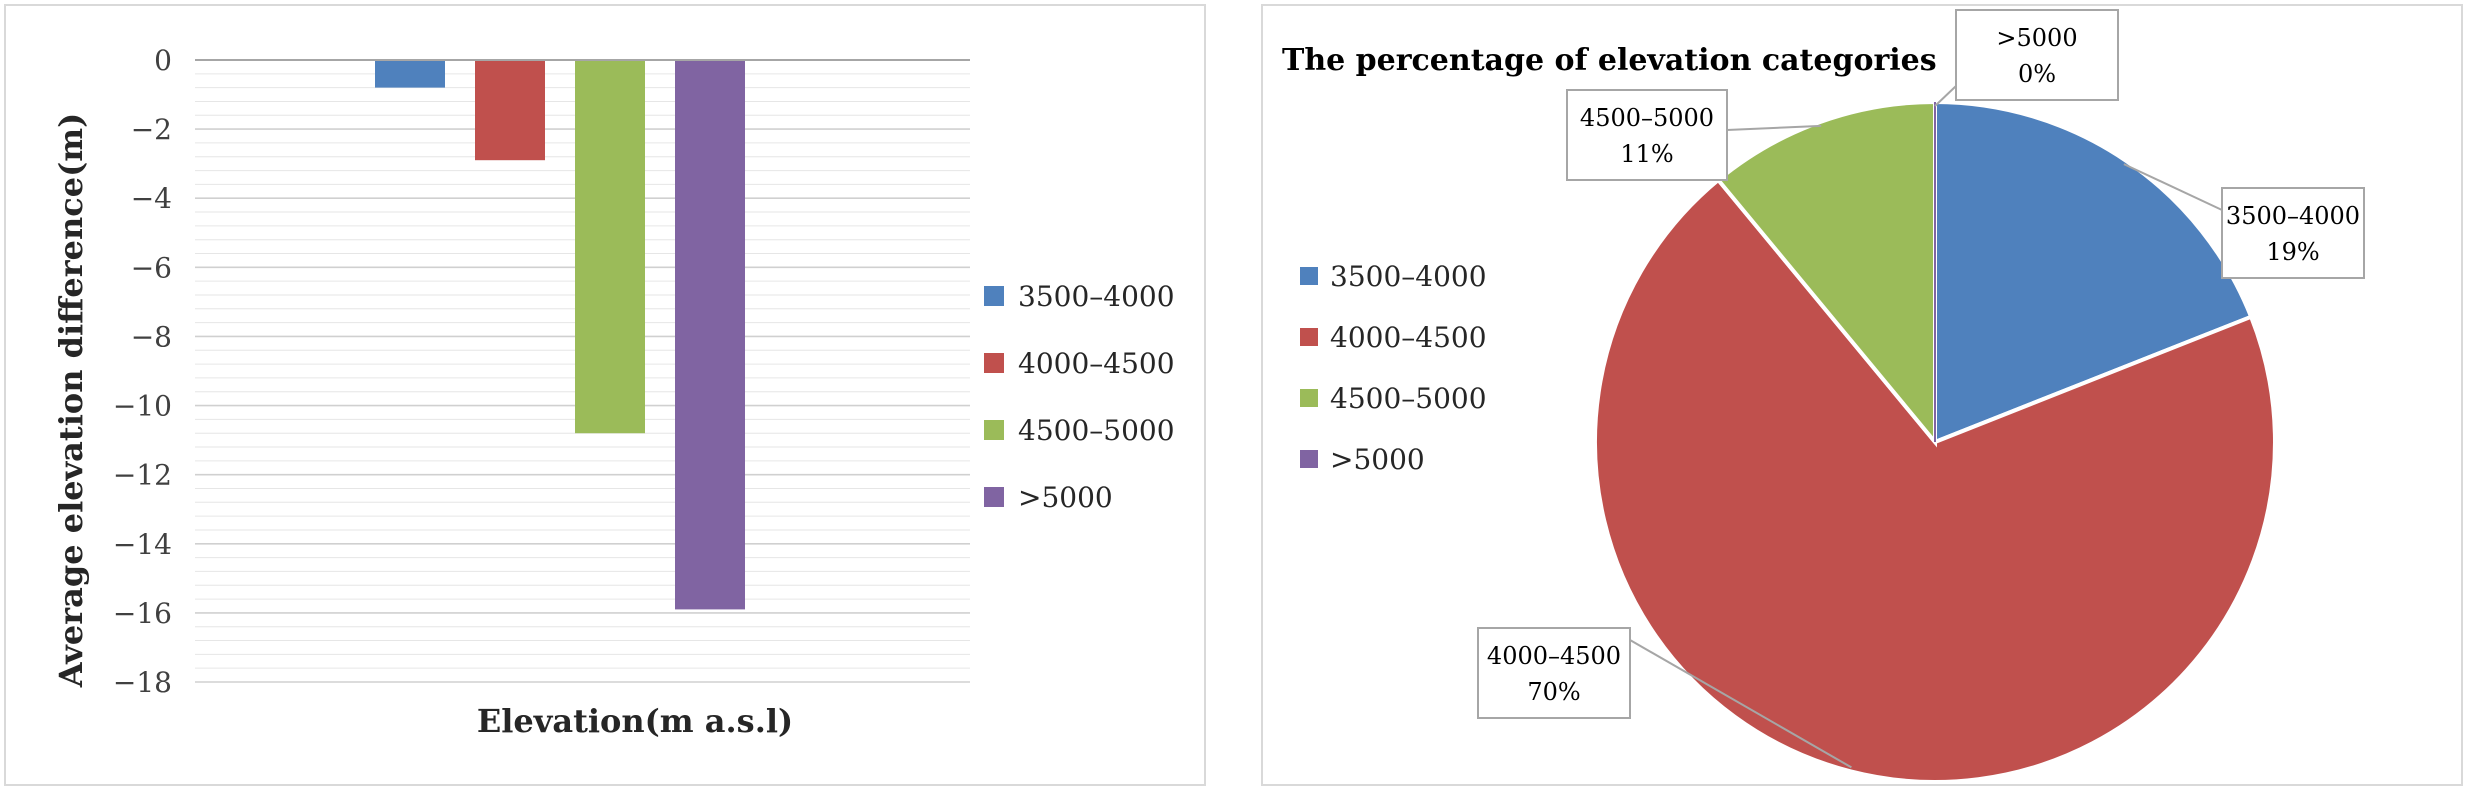  I want to click on bar-chart-y-tick-labels: 0 −2 −4 −6 −8 −10 −12 −14 −16 −18, so click(142, 371).